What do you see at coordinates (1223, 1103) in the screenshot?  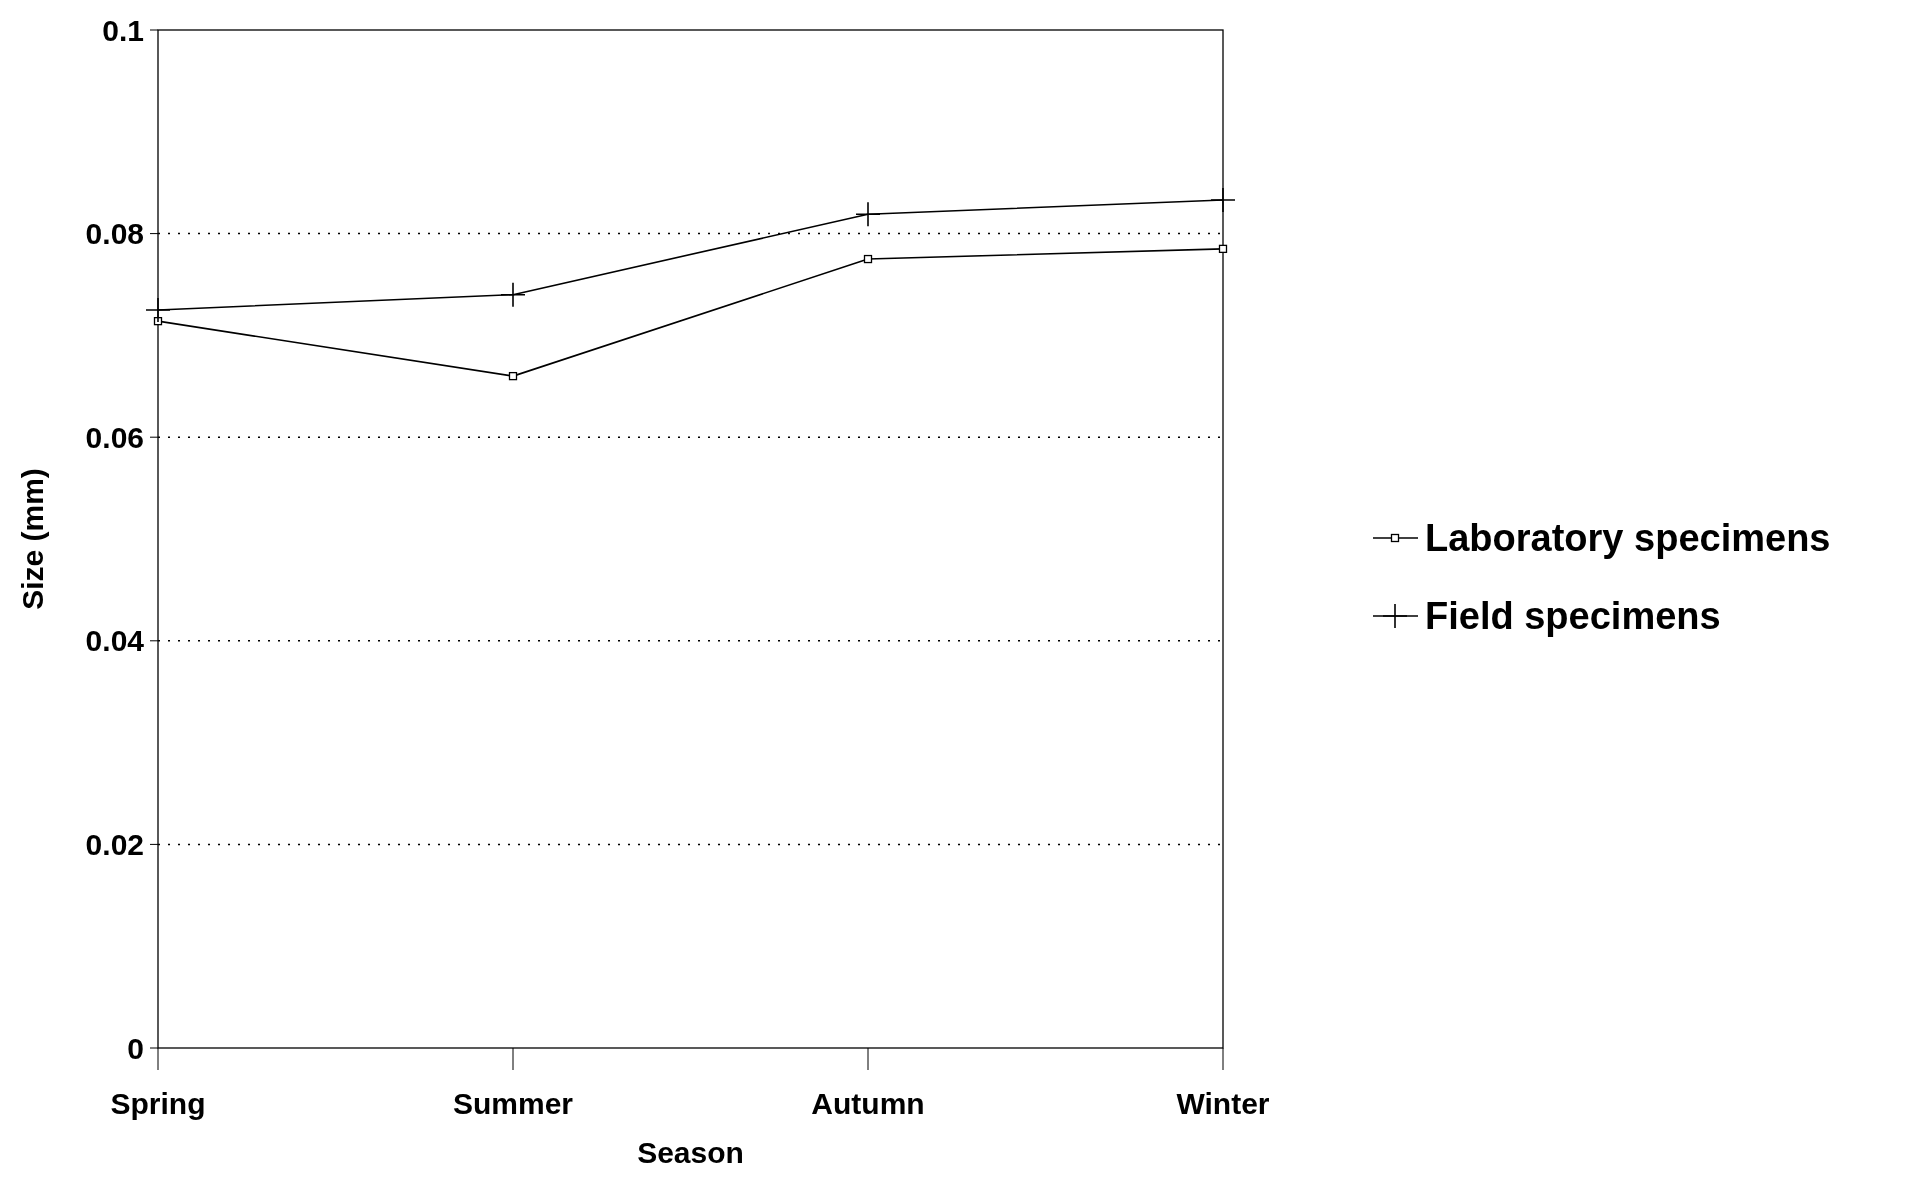 I see `x-tick-label: Winter` at bounding box center [1223, 1103].